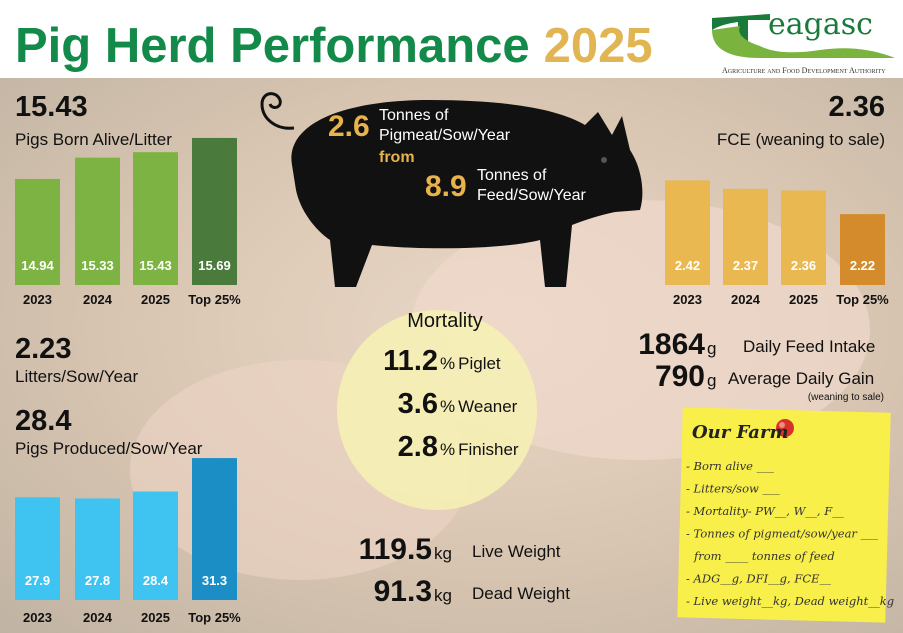 The height and width of the screenshot is (633, 903). What do you see at coordinates (43, 349) in the screenshot?
I see `litters-value: 2.23` at bounding box center [43, 349].